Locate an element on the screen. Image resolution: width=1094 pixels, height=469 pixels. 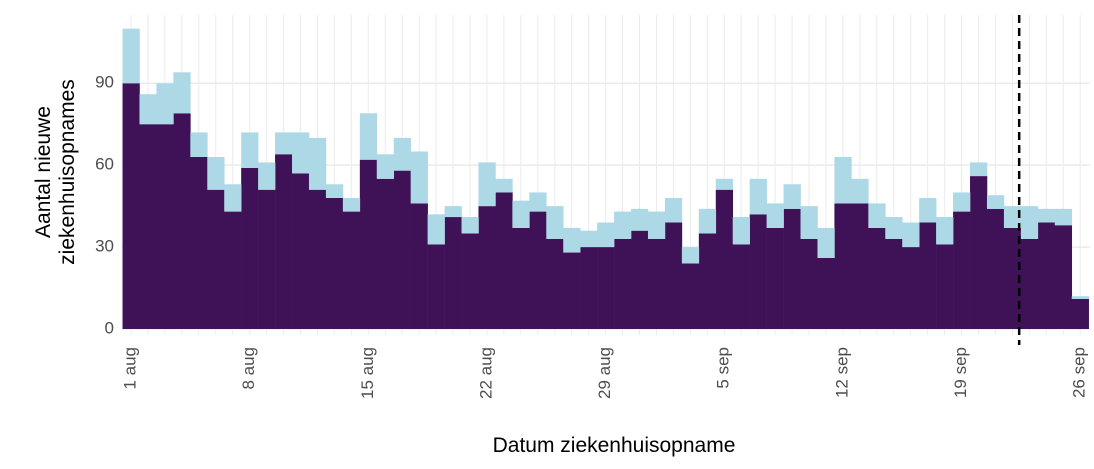
y-tick-label: 0 is located at coordinates (109, 327).